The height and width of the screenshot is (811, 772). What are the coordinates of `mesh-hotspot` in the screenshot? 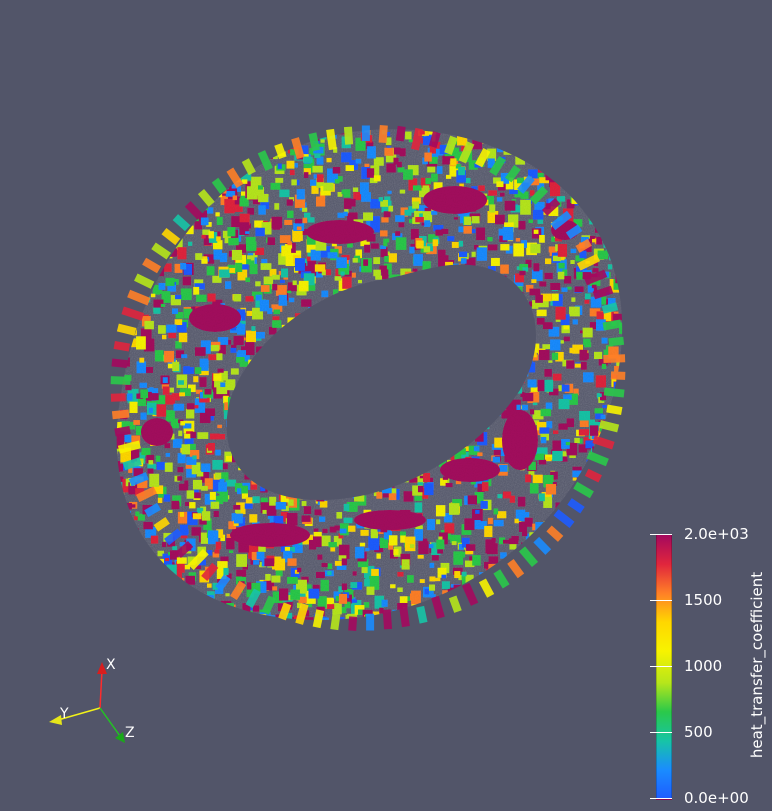 It's located at (520, 440).